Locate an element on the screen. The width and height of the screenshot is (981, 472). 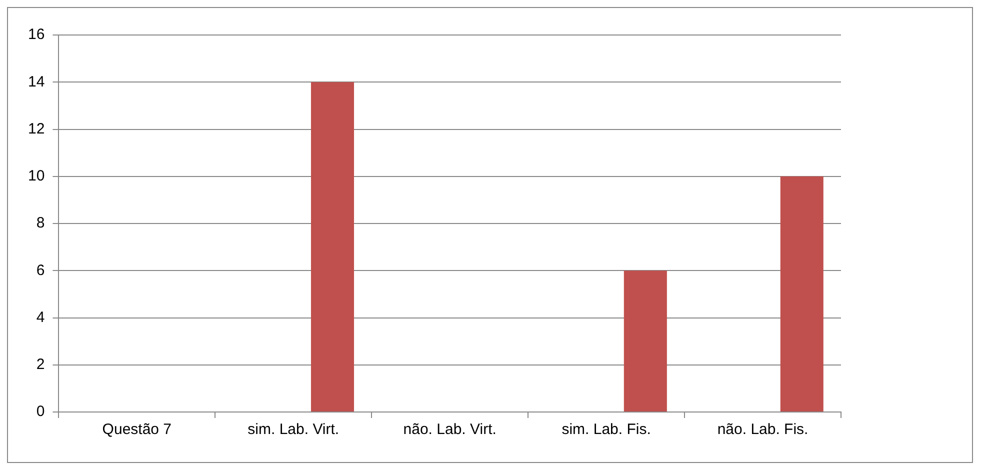
x-tick-label: não. Lab. Virt. is located at coordinates (449, 429).